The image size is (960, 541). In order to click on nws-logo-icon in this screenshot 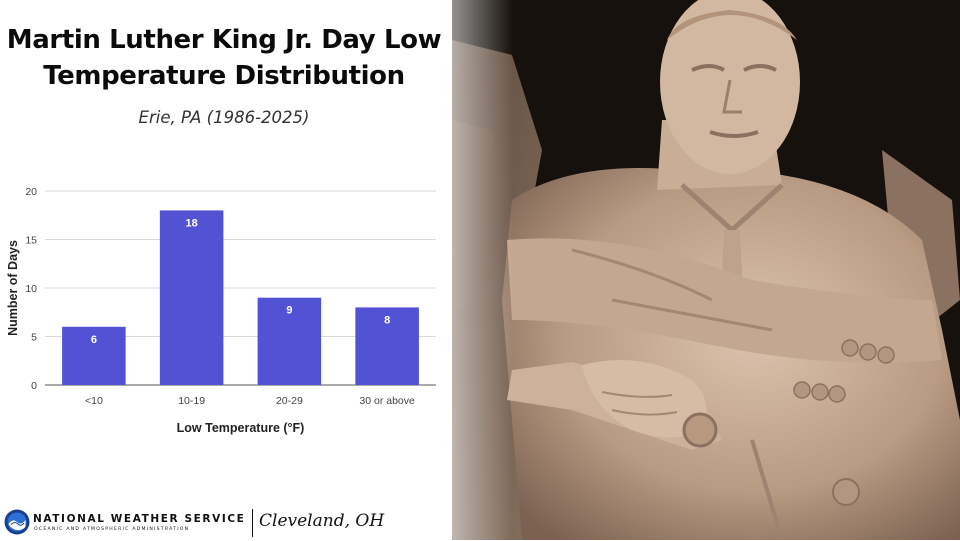, I will do `click(17, 522)`.